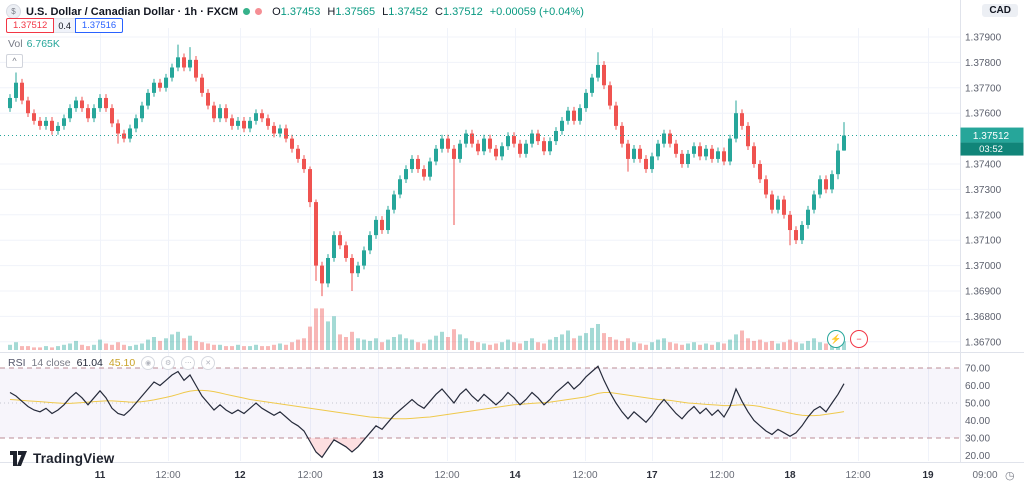 The image size is (1024, 488). I want to click on svg-text: 1.36800, so click(983, 317).